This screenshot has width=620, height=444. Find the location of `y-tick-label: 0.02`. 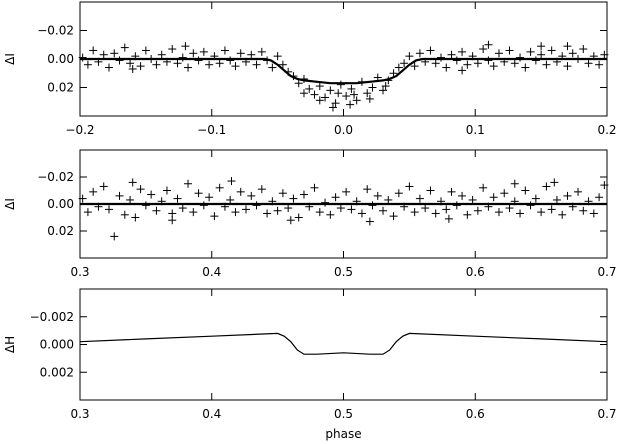

y-tick-label: 0.02 is located at coordinates (60, 88).